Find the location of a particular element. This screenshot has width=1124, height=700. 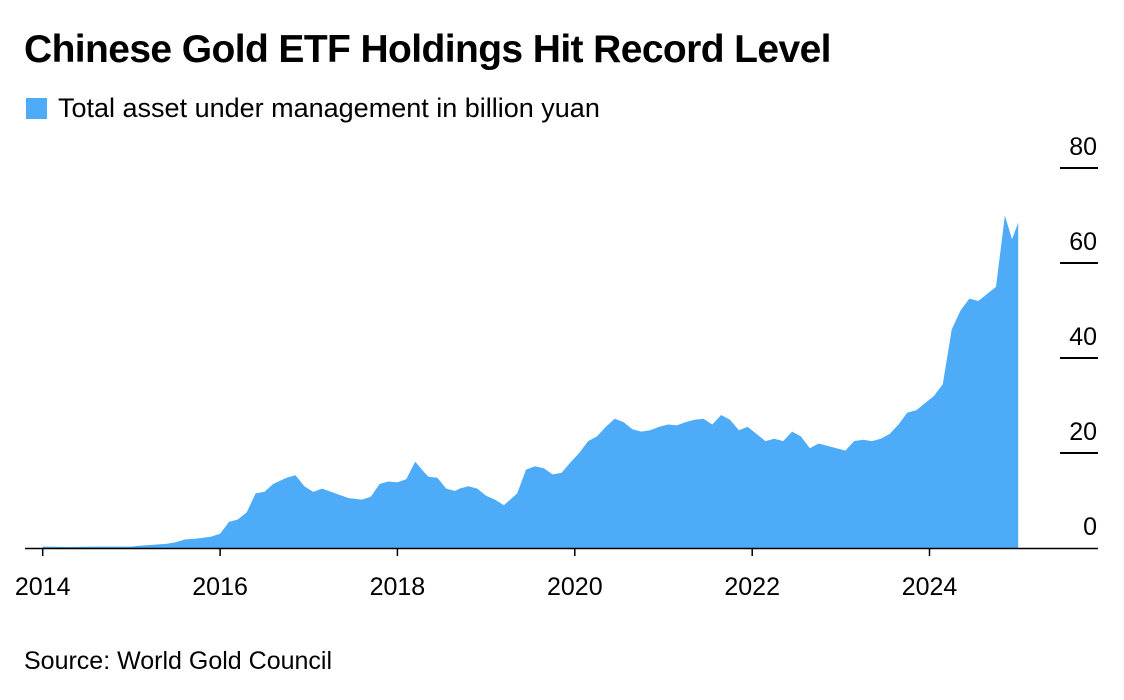

y-tick-label-80: 80 is located at coordinates (1083, 147).